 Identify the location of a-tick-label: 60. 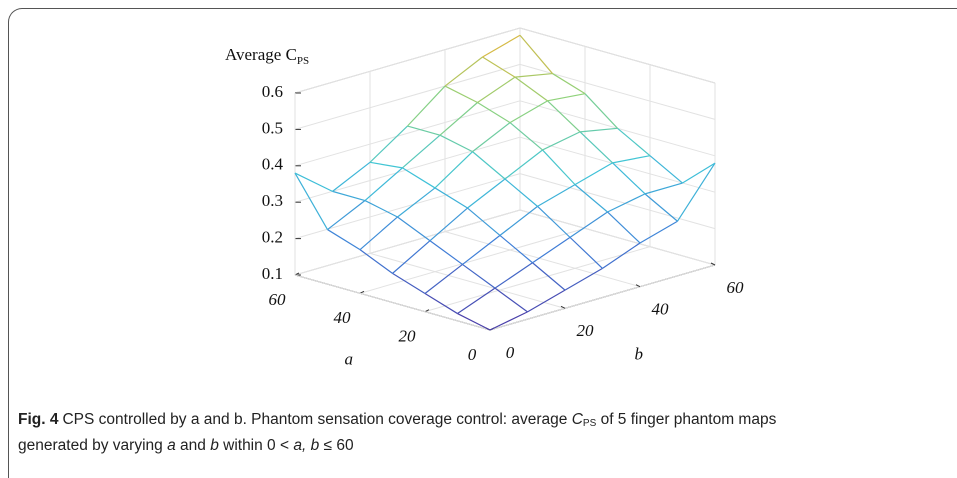
(278, 299).